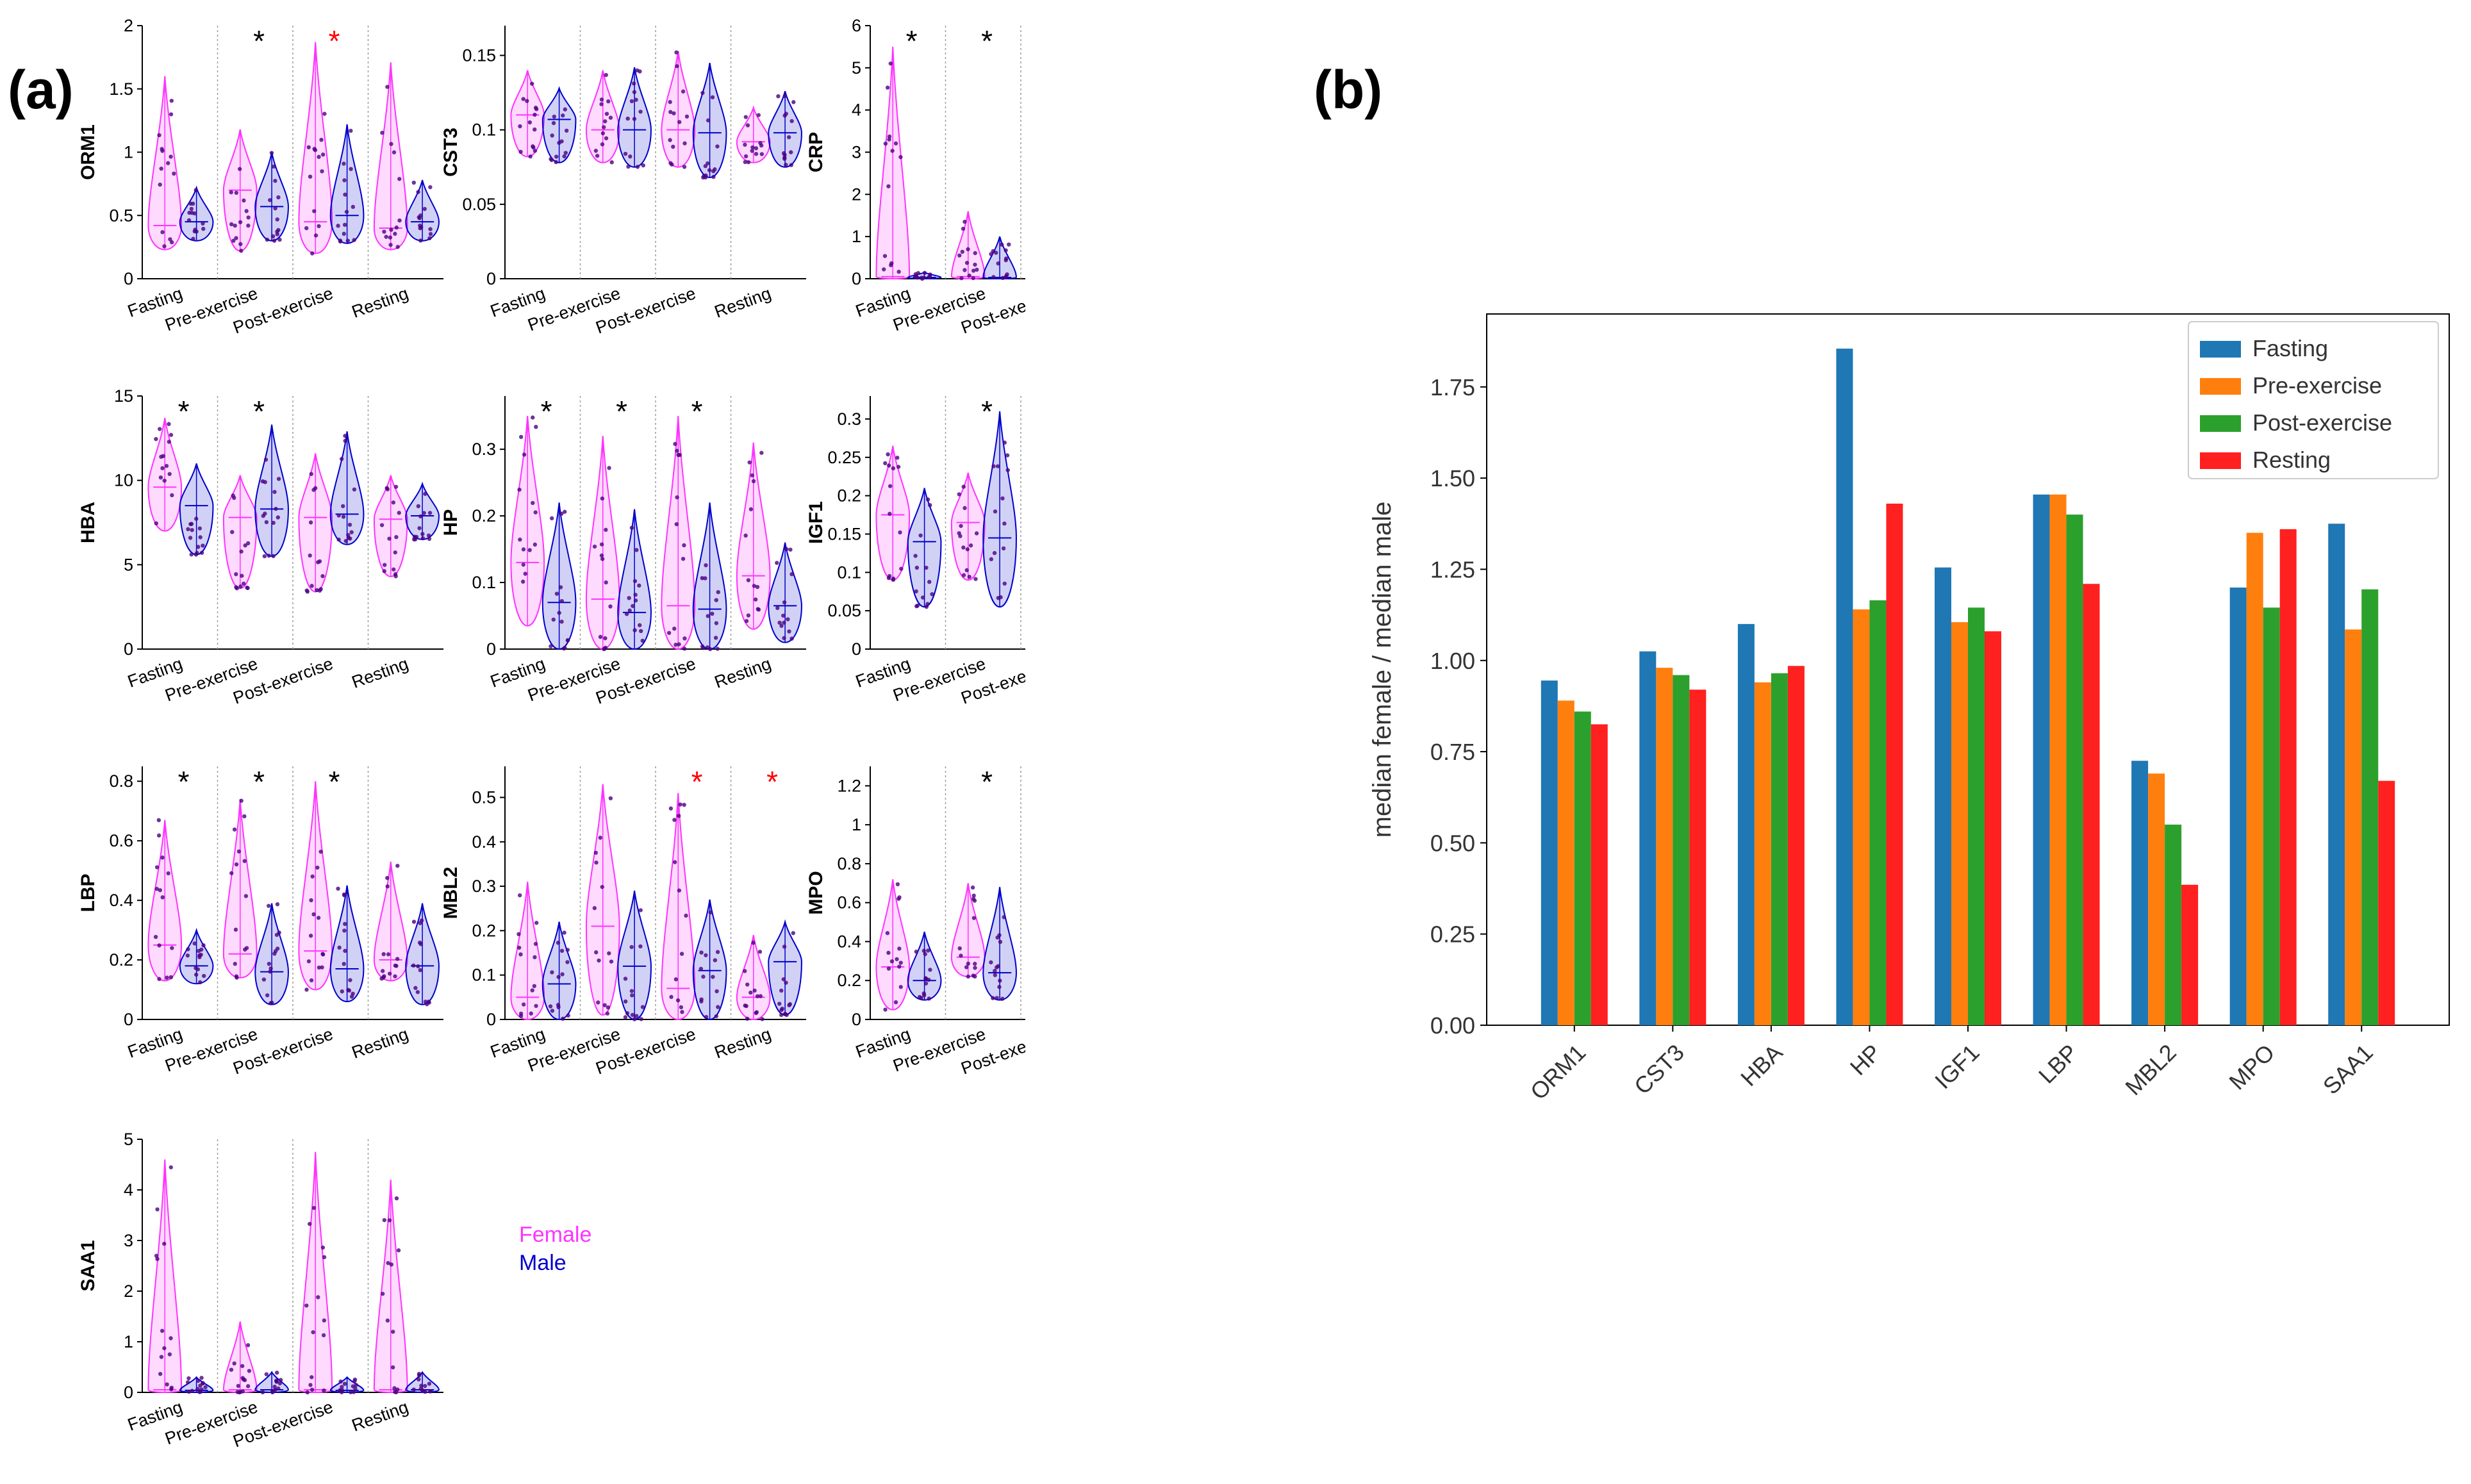  Describe the element at coordinates (128, 1190) in the screenshot. I see `y-tick-label: 4` at that location.